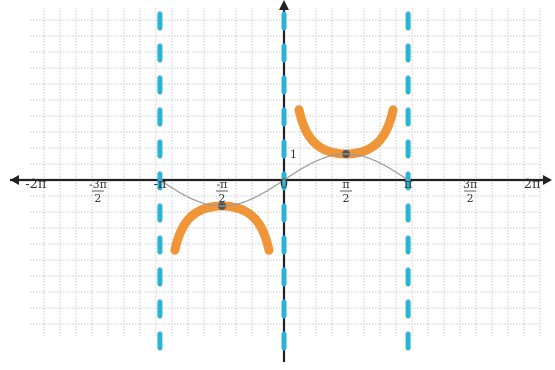  Describe the element at coordinates (284, 184) in the screenshot. I see `x-tick-label: 0` at that location.